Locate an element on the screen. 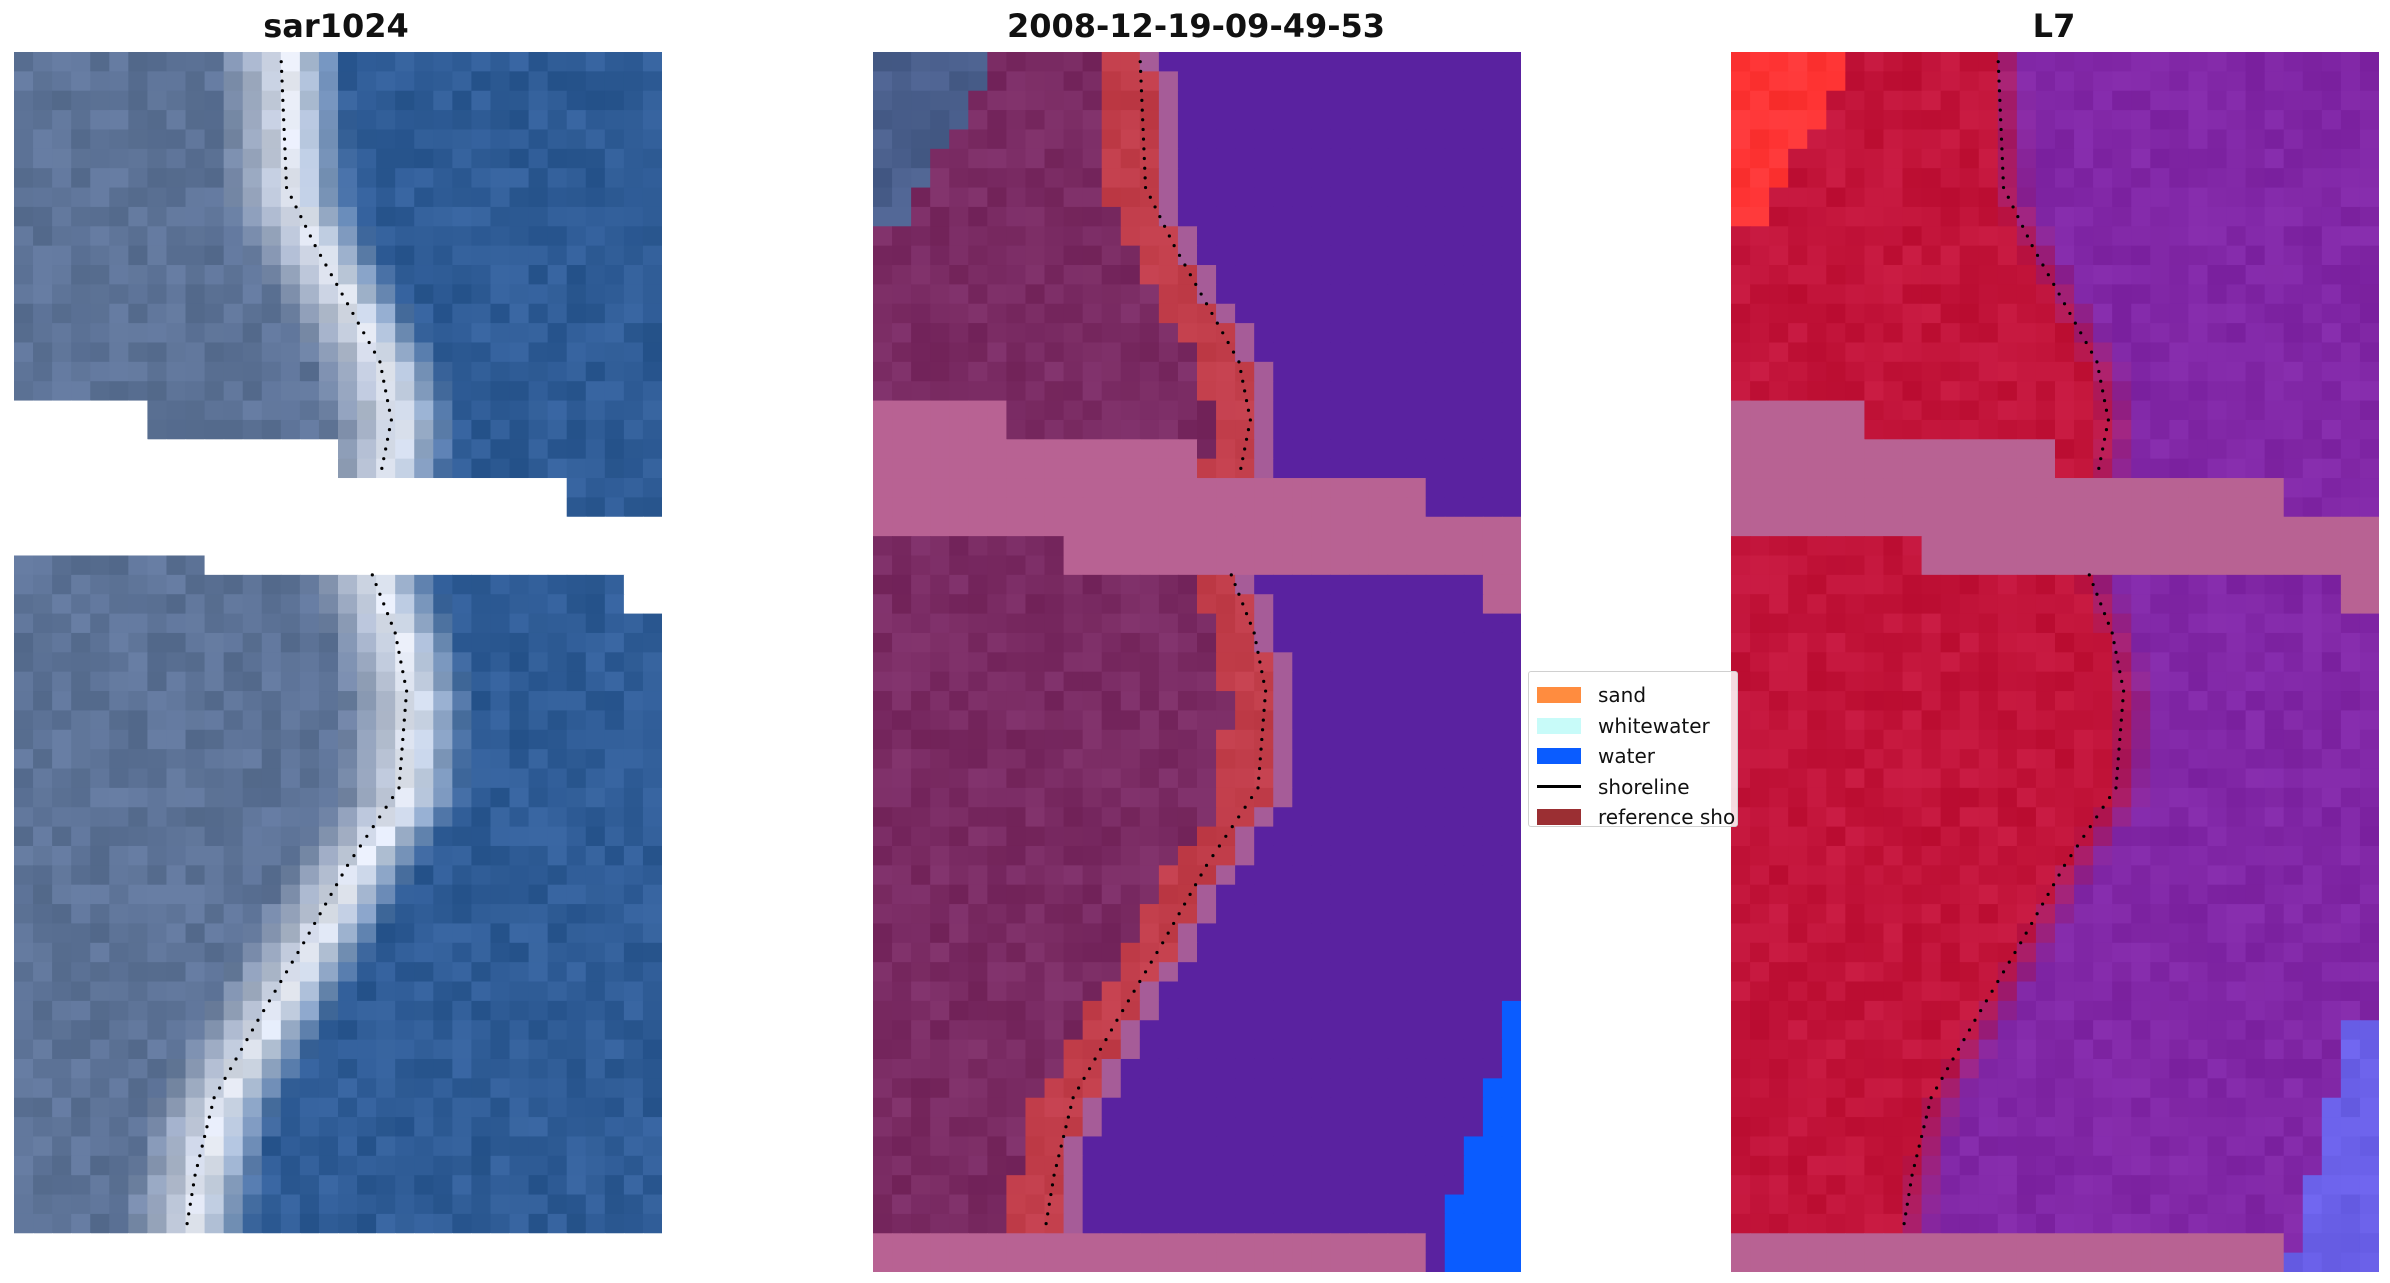 This screenshot has height=1283, width=2390. legend-swatch-water is located at coordinates (1559, 756).